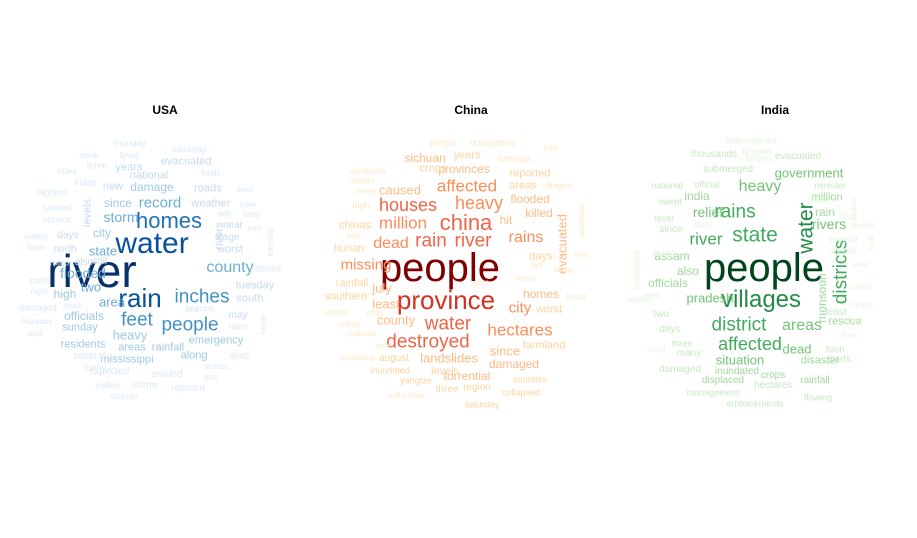  Describe the element at coordinates (408, 205) in the screenshot. I see `word-china-houses: houses` at that location.